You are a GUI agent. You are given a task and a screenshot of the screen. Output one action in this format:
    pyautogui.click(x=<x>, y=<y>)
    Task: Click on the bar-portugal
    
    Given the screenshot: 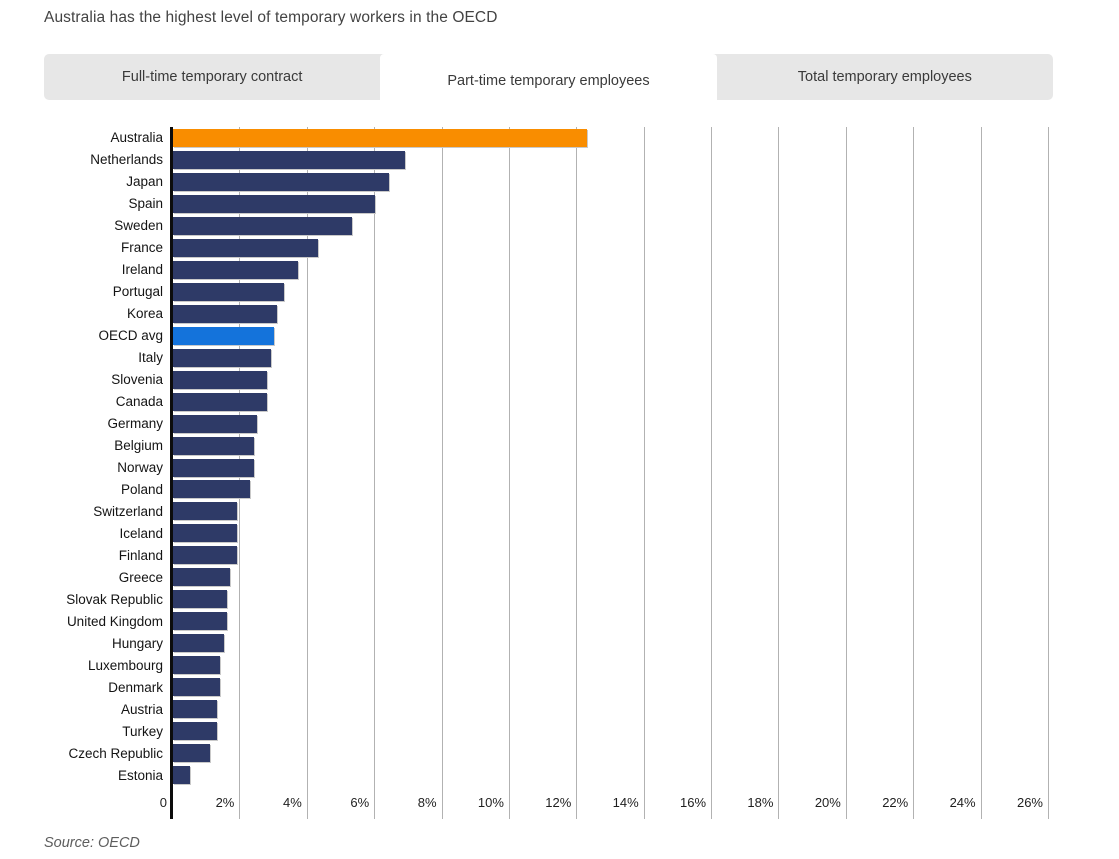 What is the action you would take?
    pyautogui.click(x=229, y=291)
    